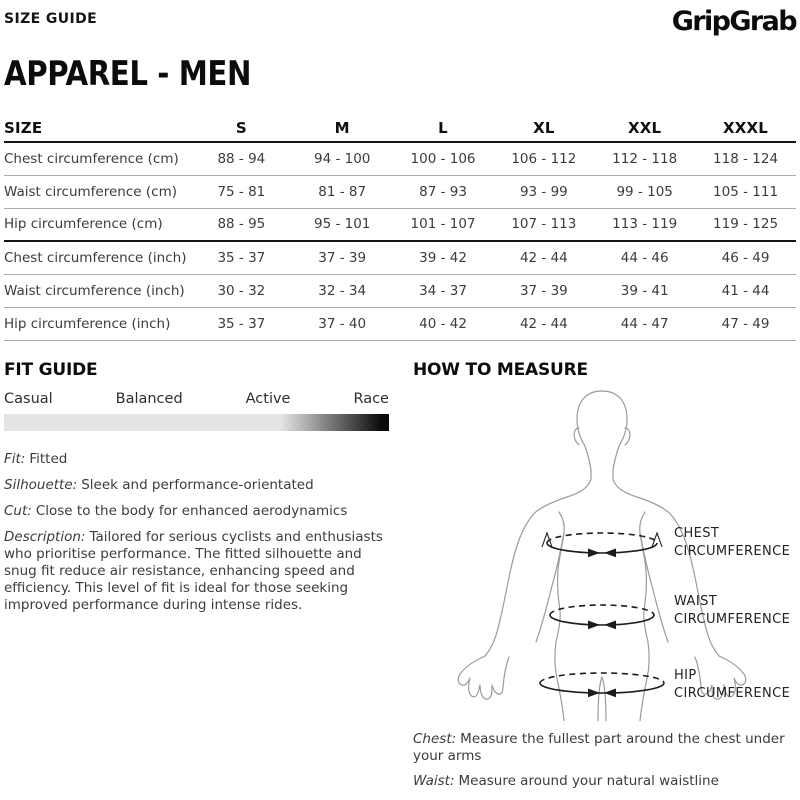  What do you see at coordinates (645, 258) in the screenshot?
I see `size-cell: 44 - 46` at bounding box center [645, 258].